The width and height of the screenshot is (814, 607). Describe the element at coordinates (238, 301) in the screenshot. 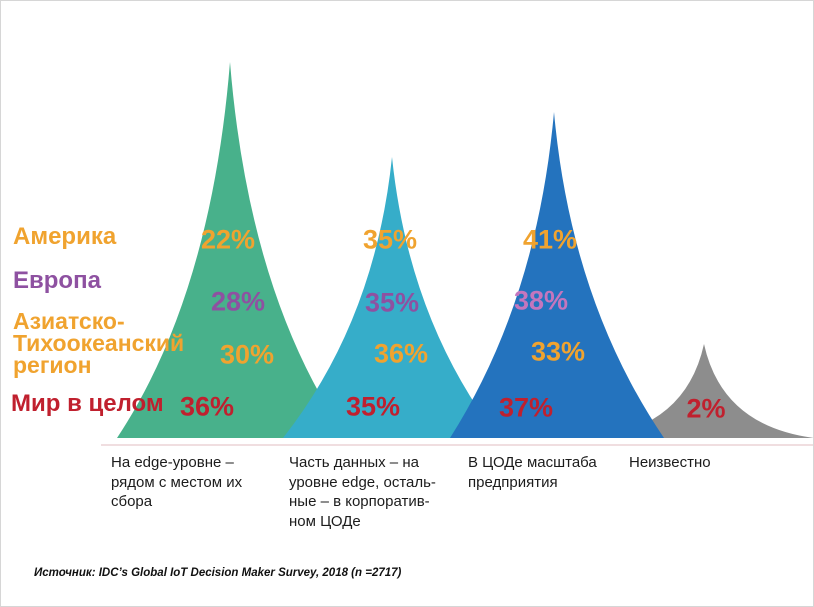

I see `value-label-r2-c1: 28%` at that location.